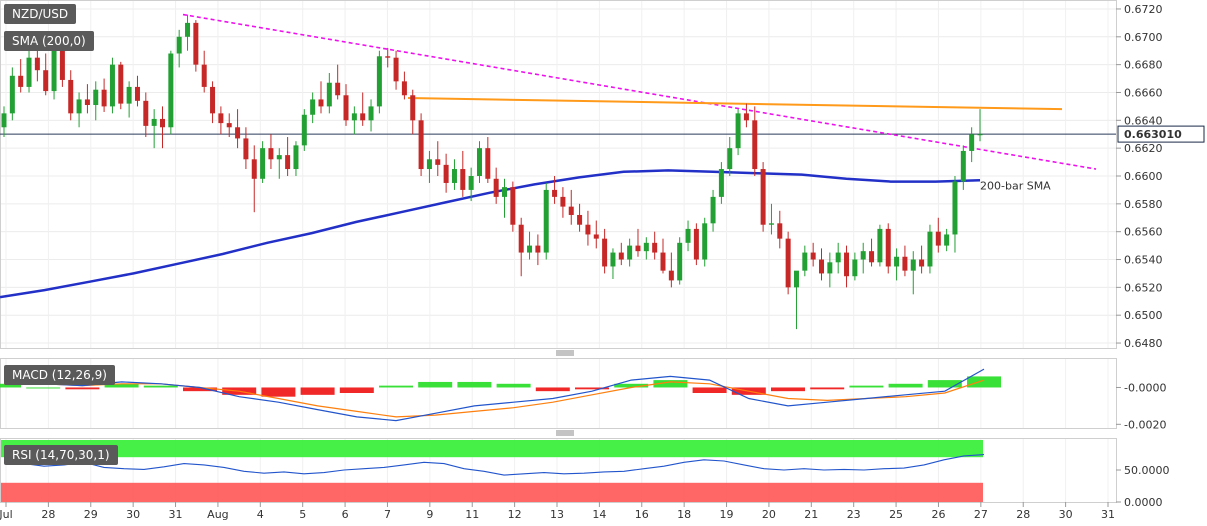 Image resolution: width=1207 pixels, height=526 pixels. What do you see at coordinates (1143, 287) in the screenshot?
I see `price-tick-label: 0.6520` at bounding box center [1143, 287].